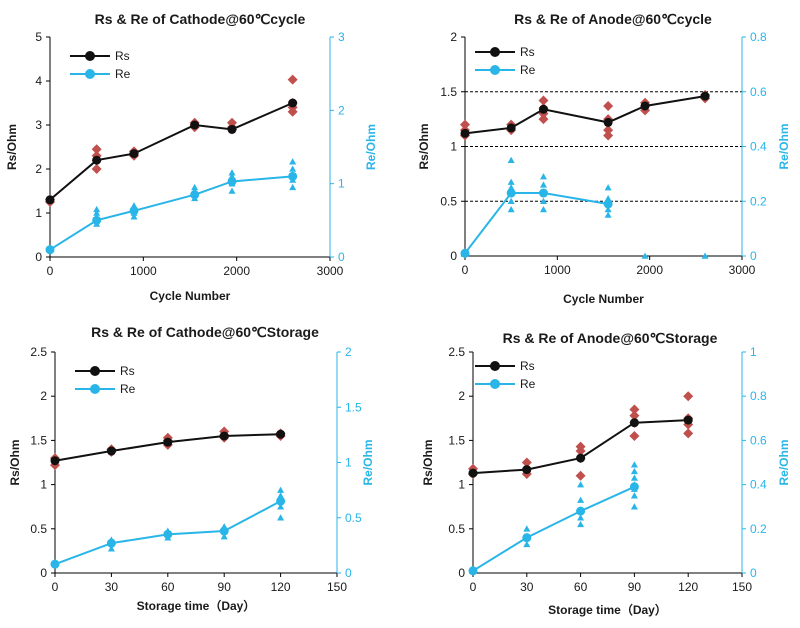 This screenshot has width=800, height=628. Describe the element at coordinates (428, 462) in the screenshot. I see `y-axis-label: Rs/Ohm` at that location.